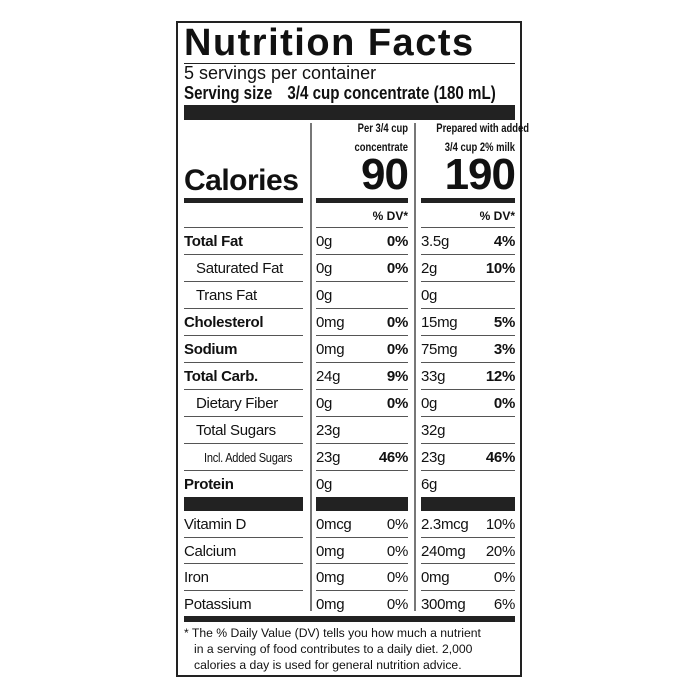  What do you see at coordinates (213, 241) in the screenshot?
I see `nutrient-name: Total Fat` at bounding box center [213, 241].